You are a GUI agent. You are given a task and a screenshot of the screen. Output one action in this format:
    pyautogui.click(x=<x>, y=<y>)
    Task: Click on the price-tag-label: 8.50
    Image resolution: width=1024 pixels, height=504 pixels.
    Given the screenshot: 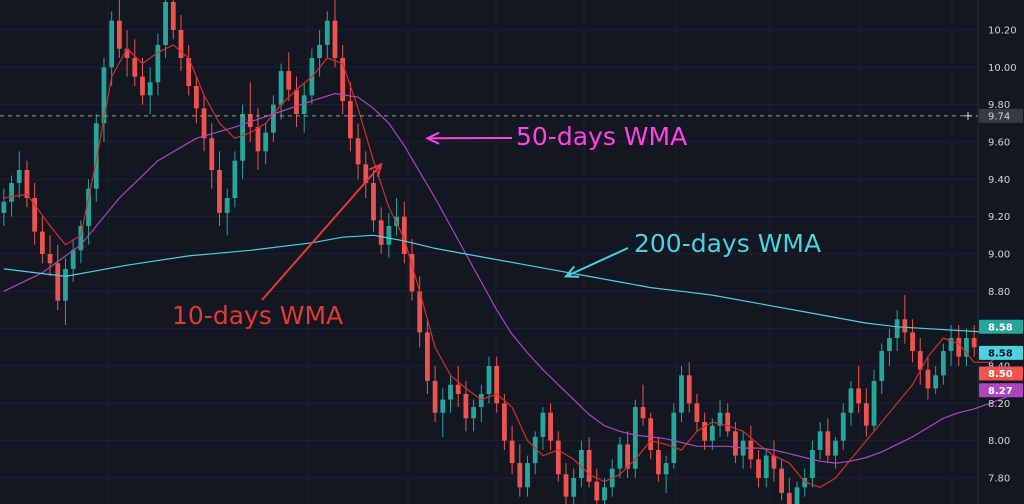 What is the action you would take?
    pyautogui.click(x=1000, y=374)
    